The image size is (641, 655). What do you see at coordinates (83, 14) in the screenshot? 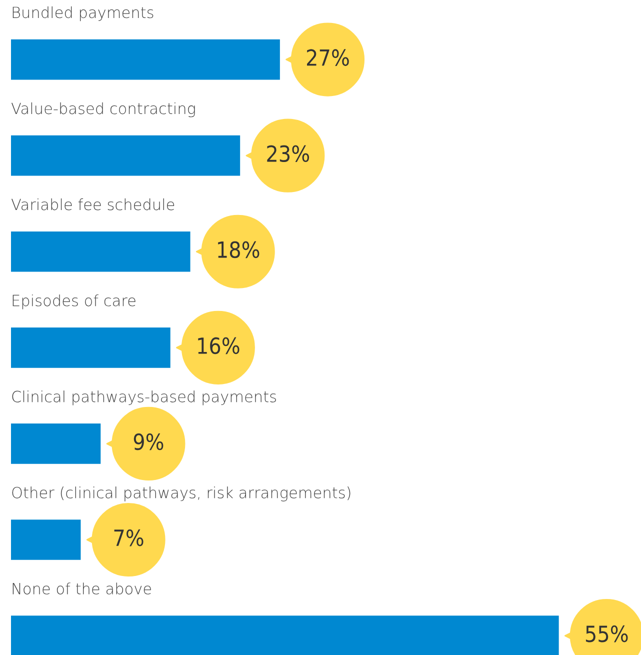
I see `y-tick-label: Bundled payments` at bounding box center [83, 14].